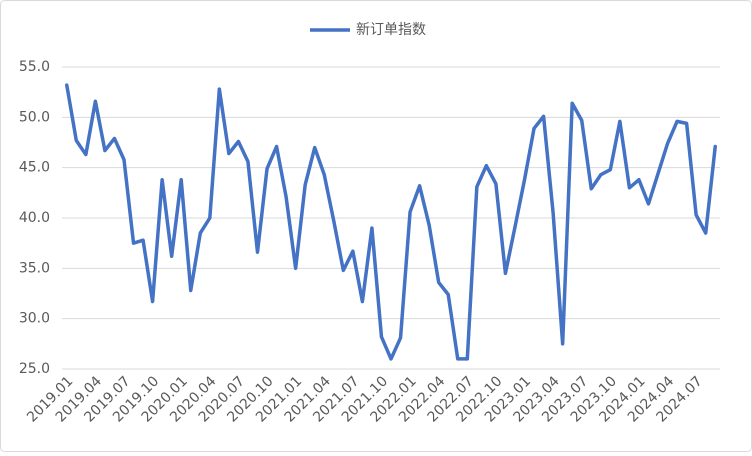  I want to click on y-tick-label: 50.0, so click(34, 117).